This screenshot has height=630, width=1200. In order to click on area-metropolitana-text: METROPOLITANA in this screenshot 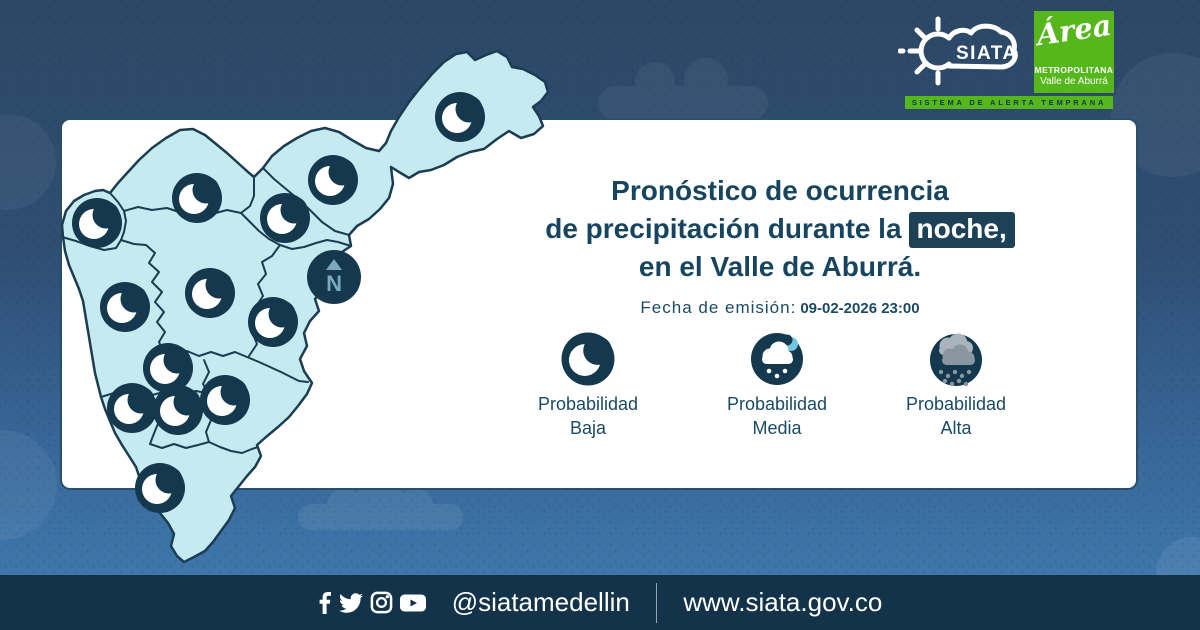, I will do `click(1074, 70)`.